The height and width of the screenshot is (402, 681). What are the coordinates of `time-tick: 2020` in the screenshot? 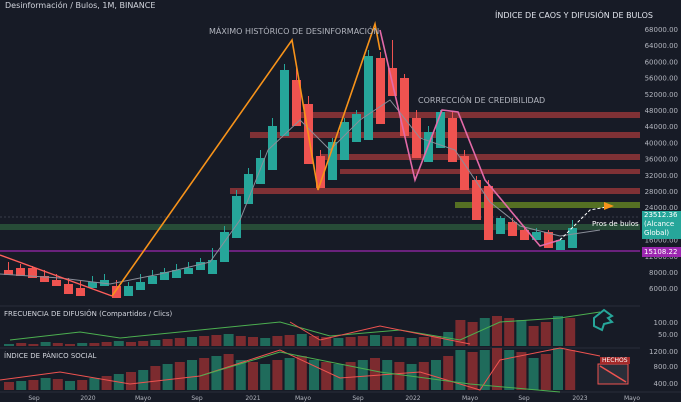 It's located at (87, 398).